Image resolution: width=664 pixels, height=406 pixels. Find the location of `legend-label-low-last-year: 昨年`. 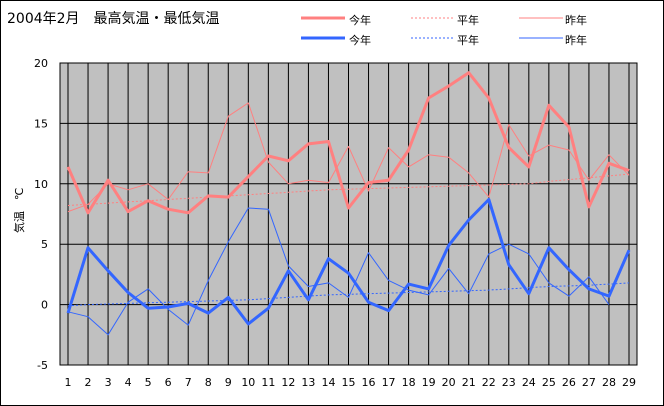

legend-label-low-last-year: 昨年 is located at coordinates (576, 40).